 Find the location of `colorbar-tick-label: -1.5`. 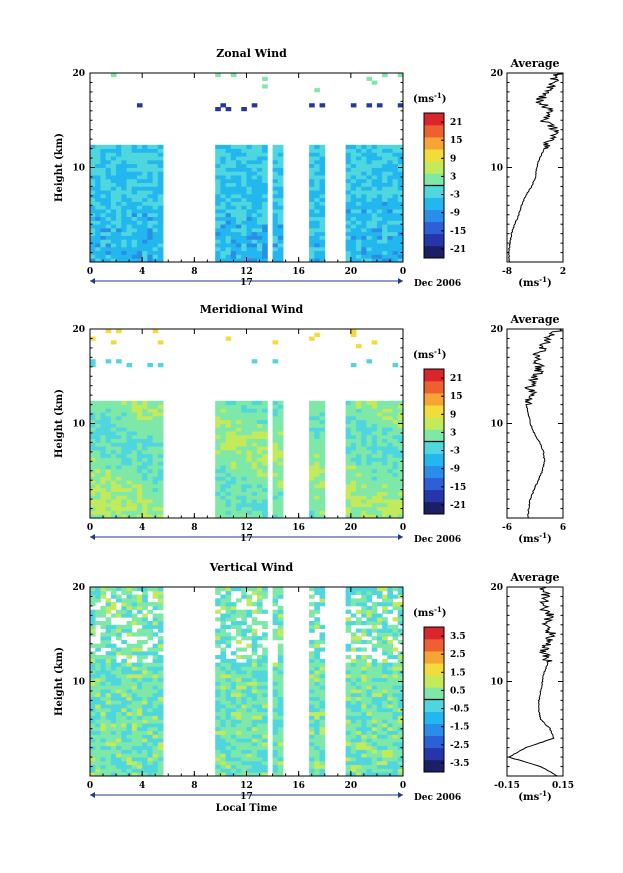

colorbar-tick-label: -1.5 is located at coordinates (459, 728).